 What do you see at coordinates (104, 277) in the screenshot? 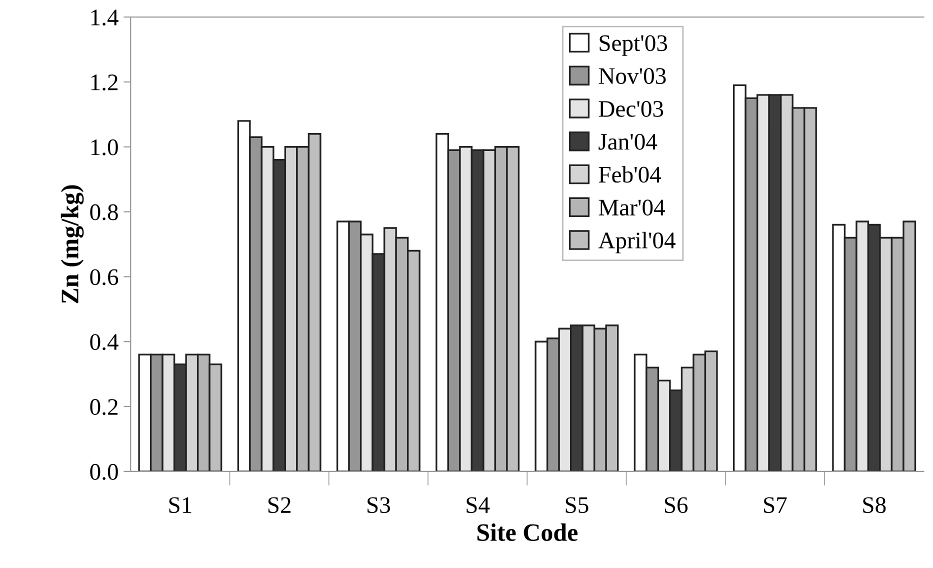
I see `y-tick-label: 0.6` at bounding box center [104, 277].